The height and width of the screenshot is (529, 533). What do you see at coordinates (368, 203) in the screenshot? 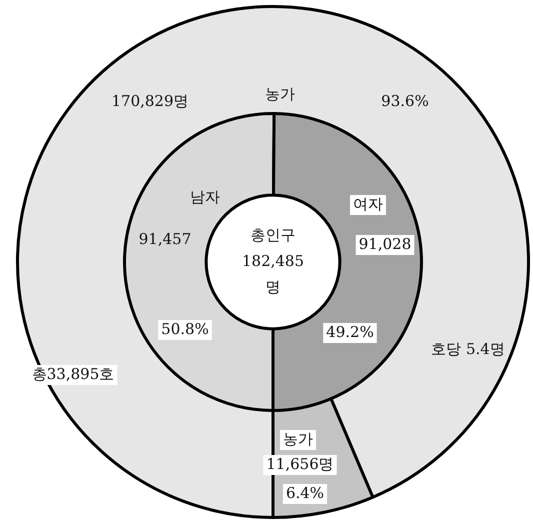
I see `slice-label: 여자` at bounding box center [368, 203].